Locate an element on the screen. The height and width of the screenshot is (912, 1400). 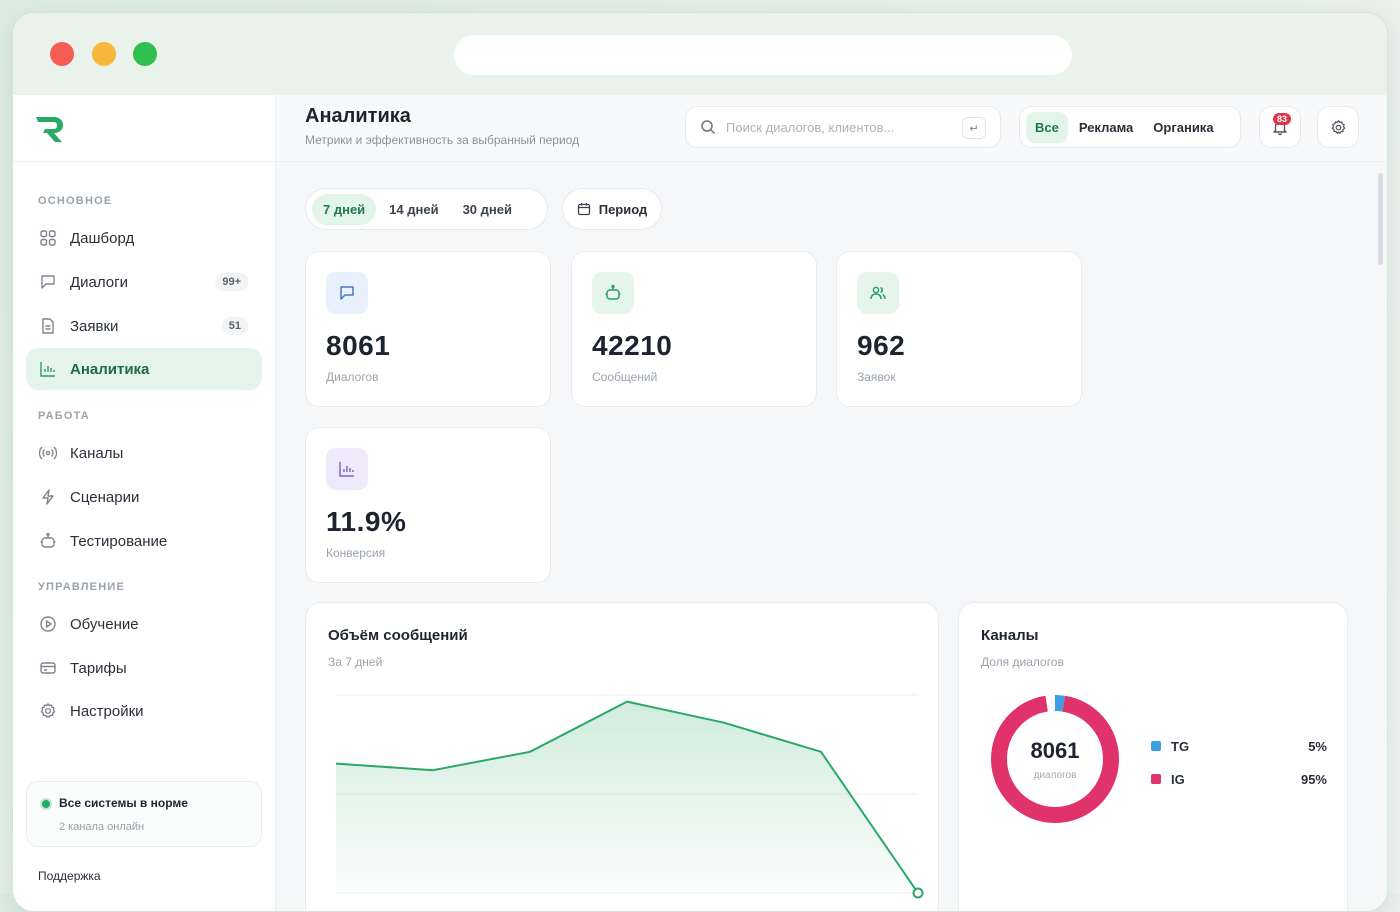
search-input: Поиск диалогов, клиентов... ↵ is located at coordinates (843, 127).